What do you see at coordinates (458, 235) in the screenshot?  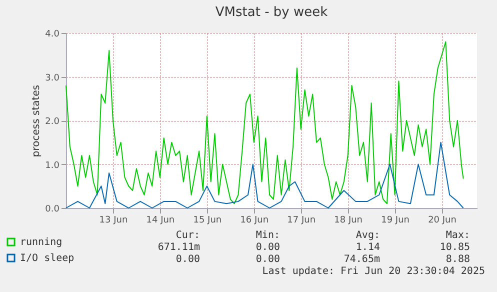 I see `text: Max:` at bounding box center [458, 235].